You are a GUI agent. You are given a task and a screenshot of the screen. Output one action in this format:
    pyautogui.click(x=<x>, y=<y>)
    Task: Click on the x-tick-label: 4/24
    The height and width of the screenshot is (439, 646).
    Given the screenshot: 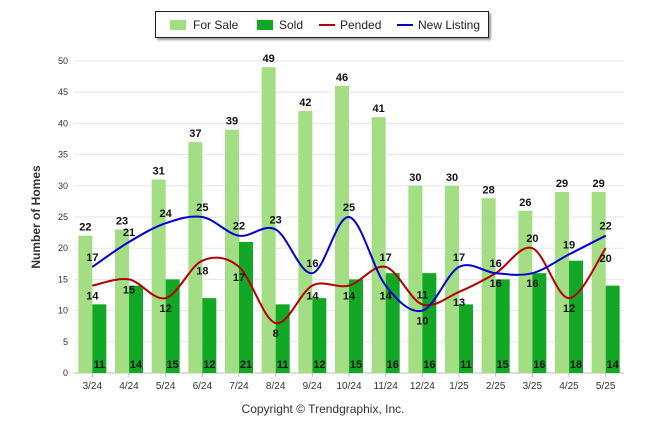 What is the action you would take?
    pyautogui.click(x=129, y=386)
    